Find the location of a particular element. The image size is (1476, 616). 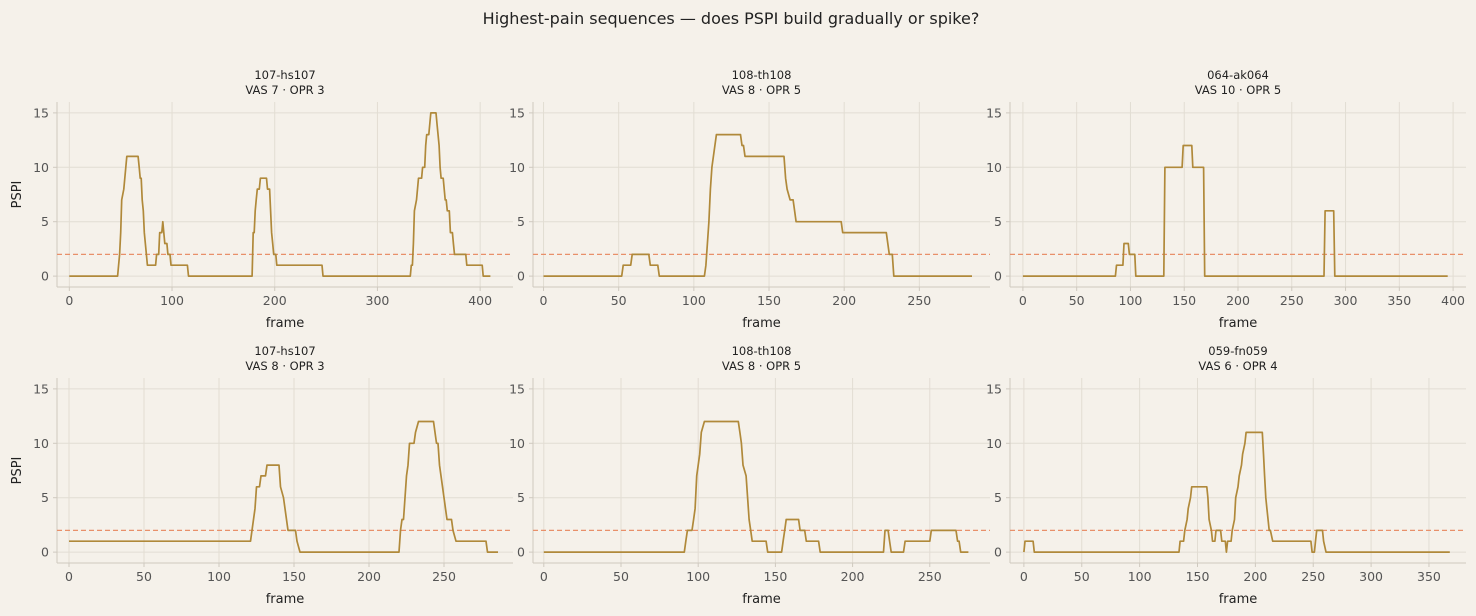

panel-title-line: VAS 10 · OPR 5 is located at coordinates (1238, 90).